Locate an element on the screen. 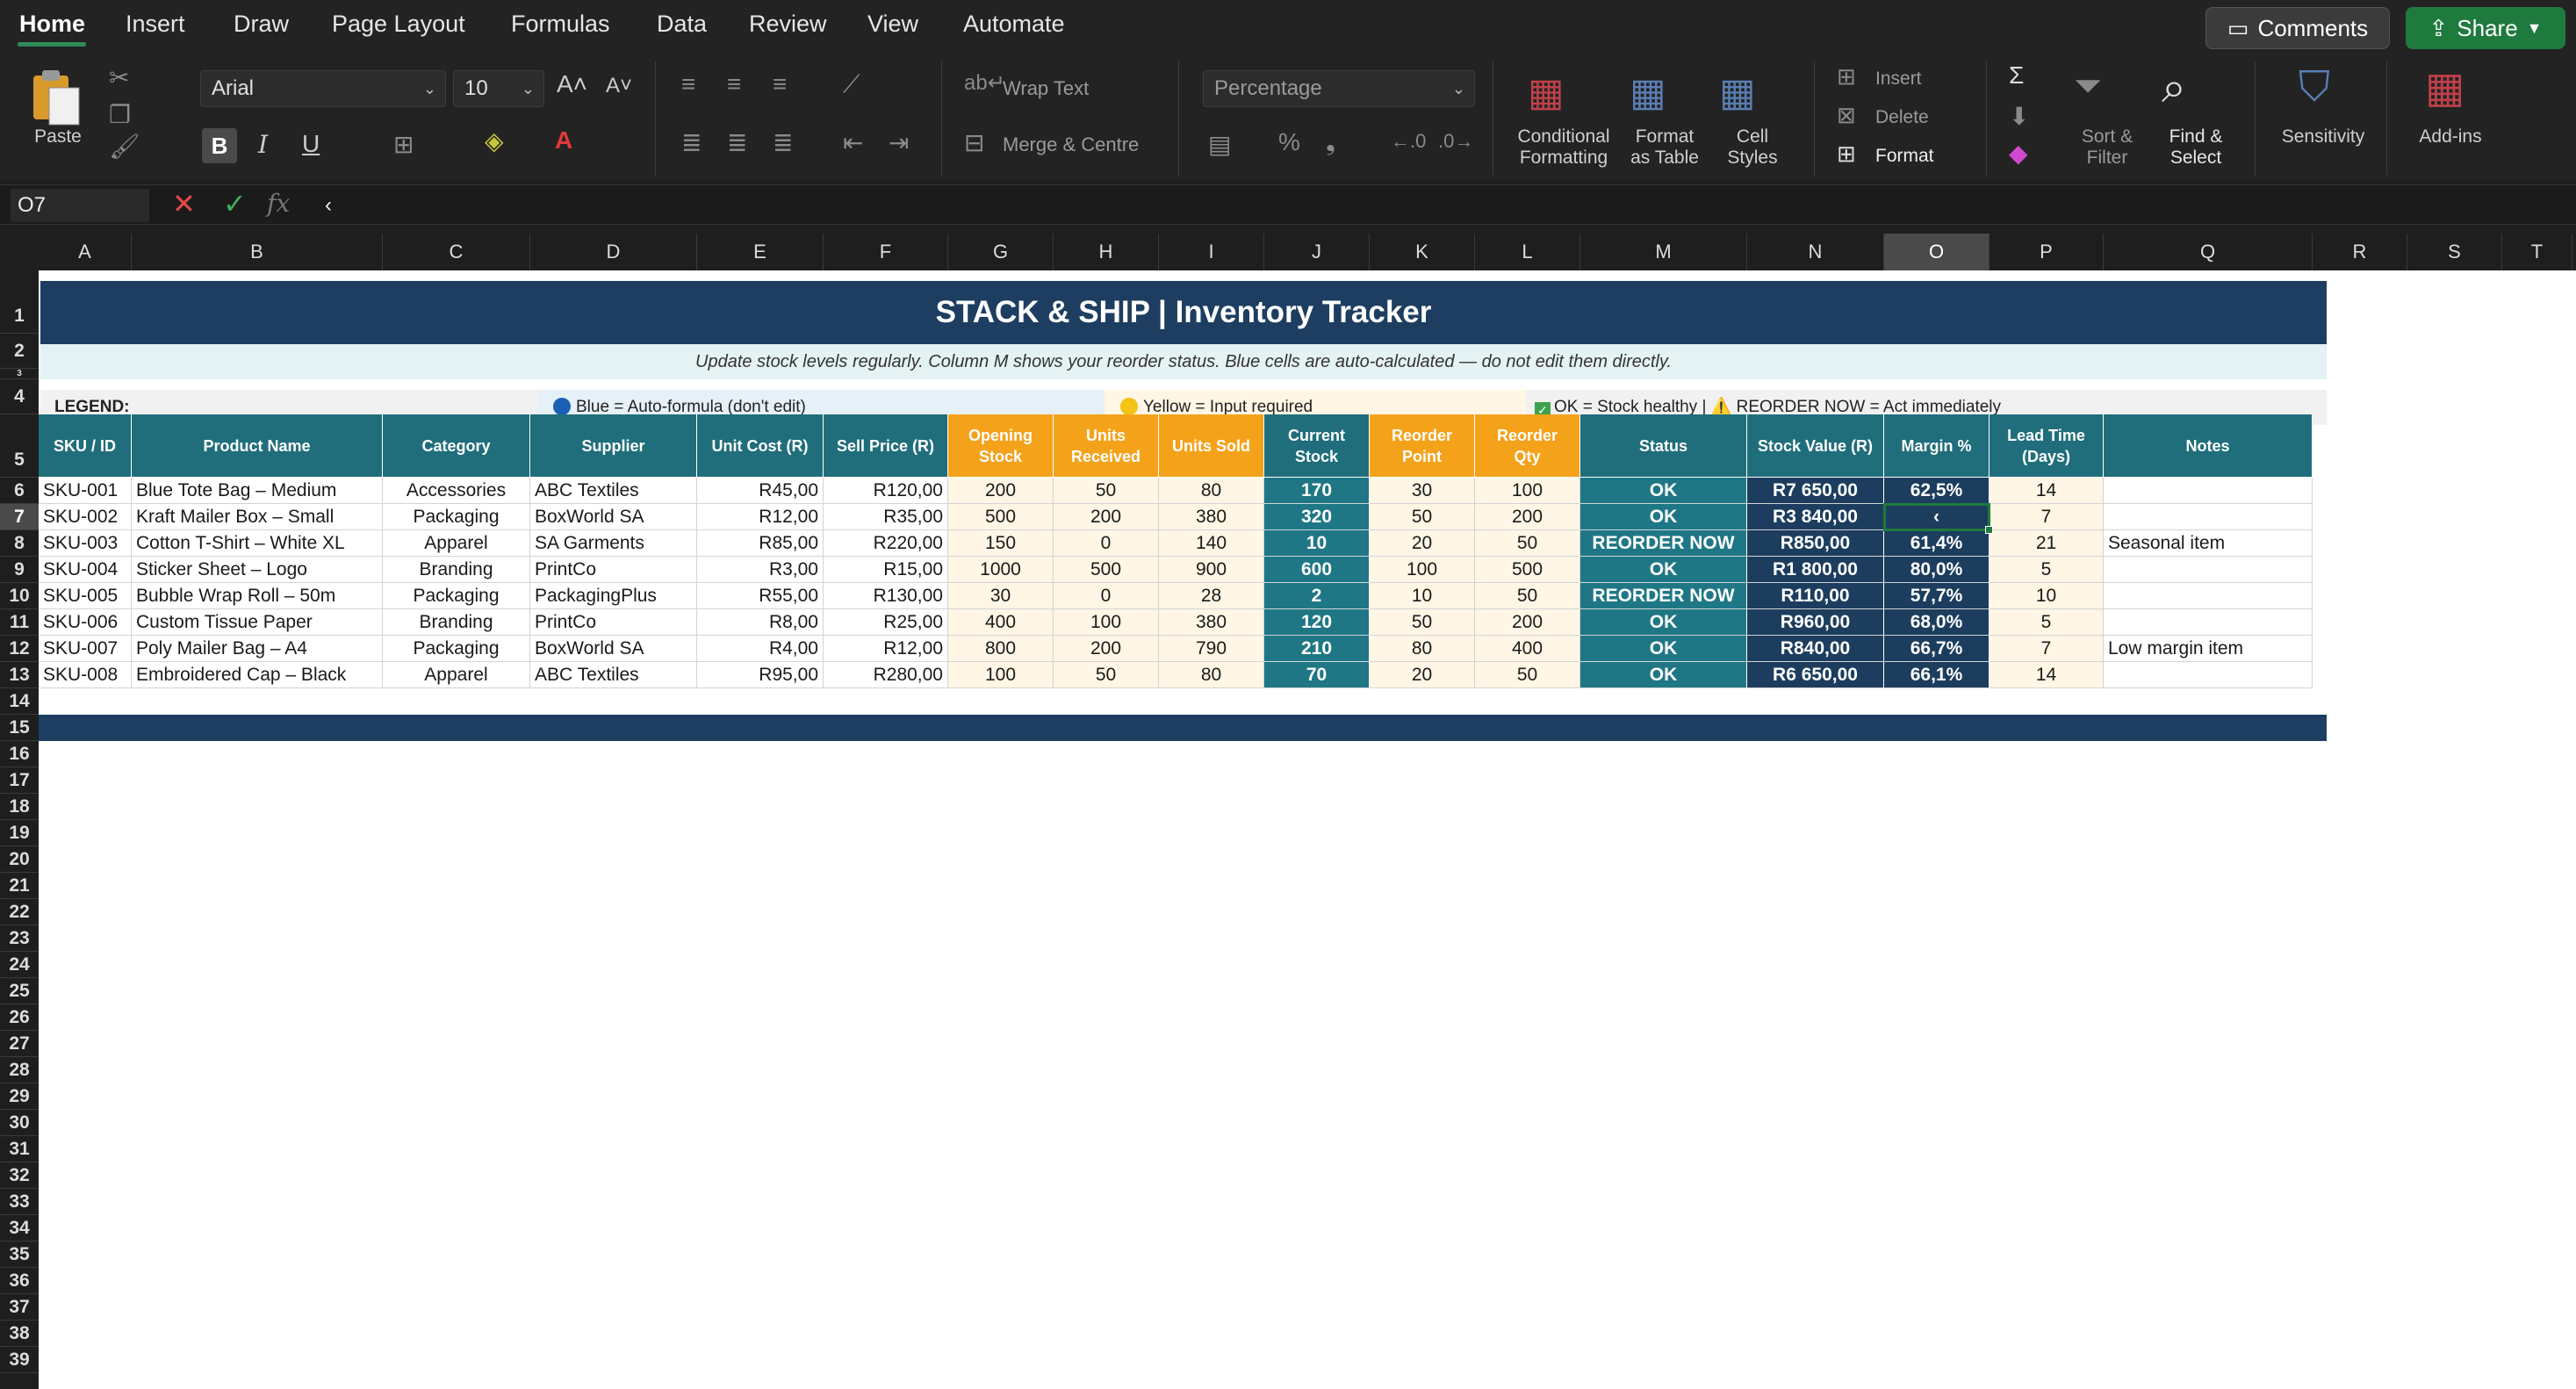  cell-opening: 800 is located at coordinates (1001, 649).